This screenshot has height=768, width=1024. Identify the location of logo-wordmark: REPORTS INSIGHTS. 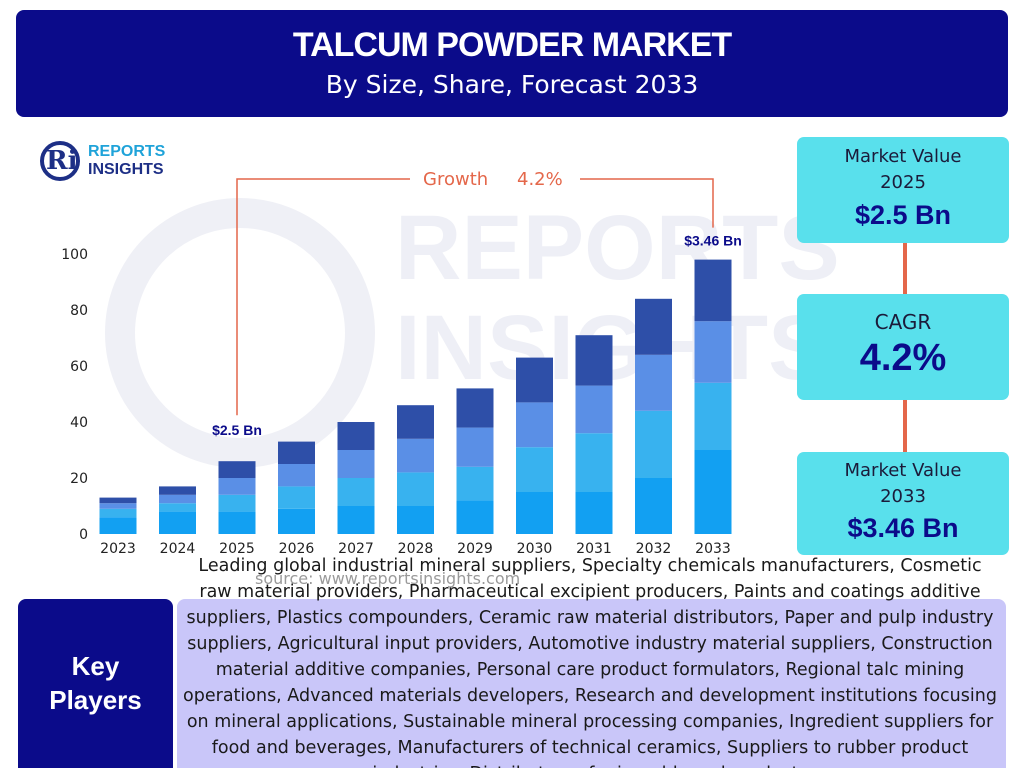
(126, 161).